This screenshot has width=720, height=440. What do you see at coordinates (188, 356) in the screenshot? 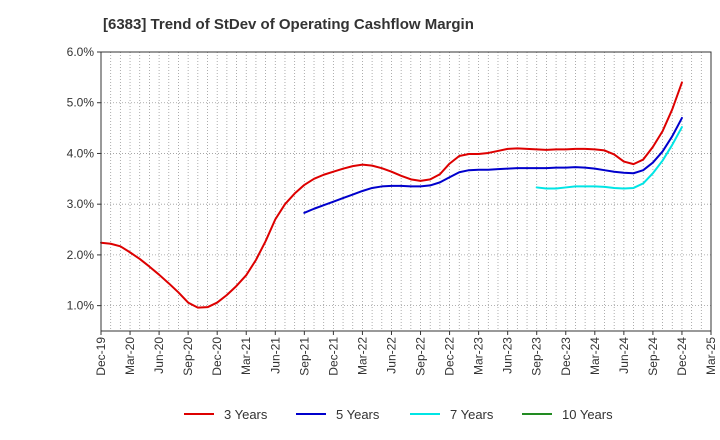
I see `x-tick-label: Sep-20` at bounding box center [188, 356].